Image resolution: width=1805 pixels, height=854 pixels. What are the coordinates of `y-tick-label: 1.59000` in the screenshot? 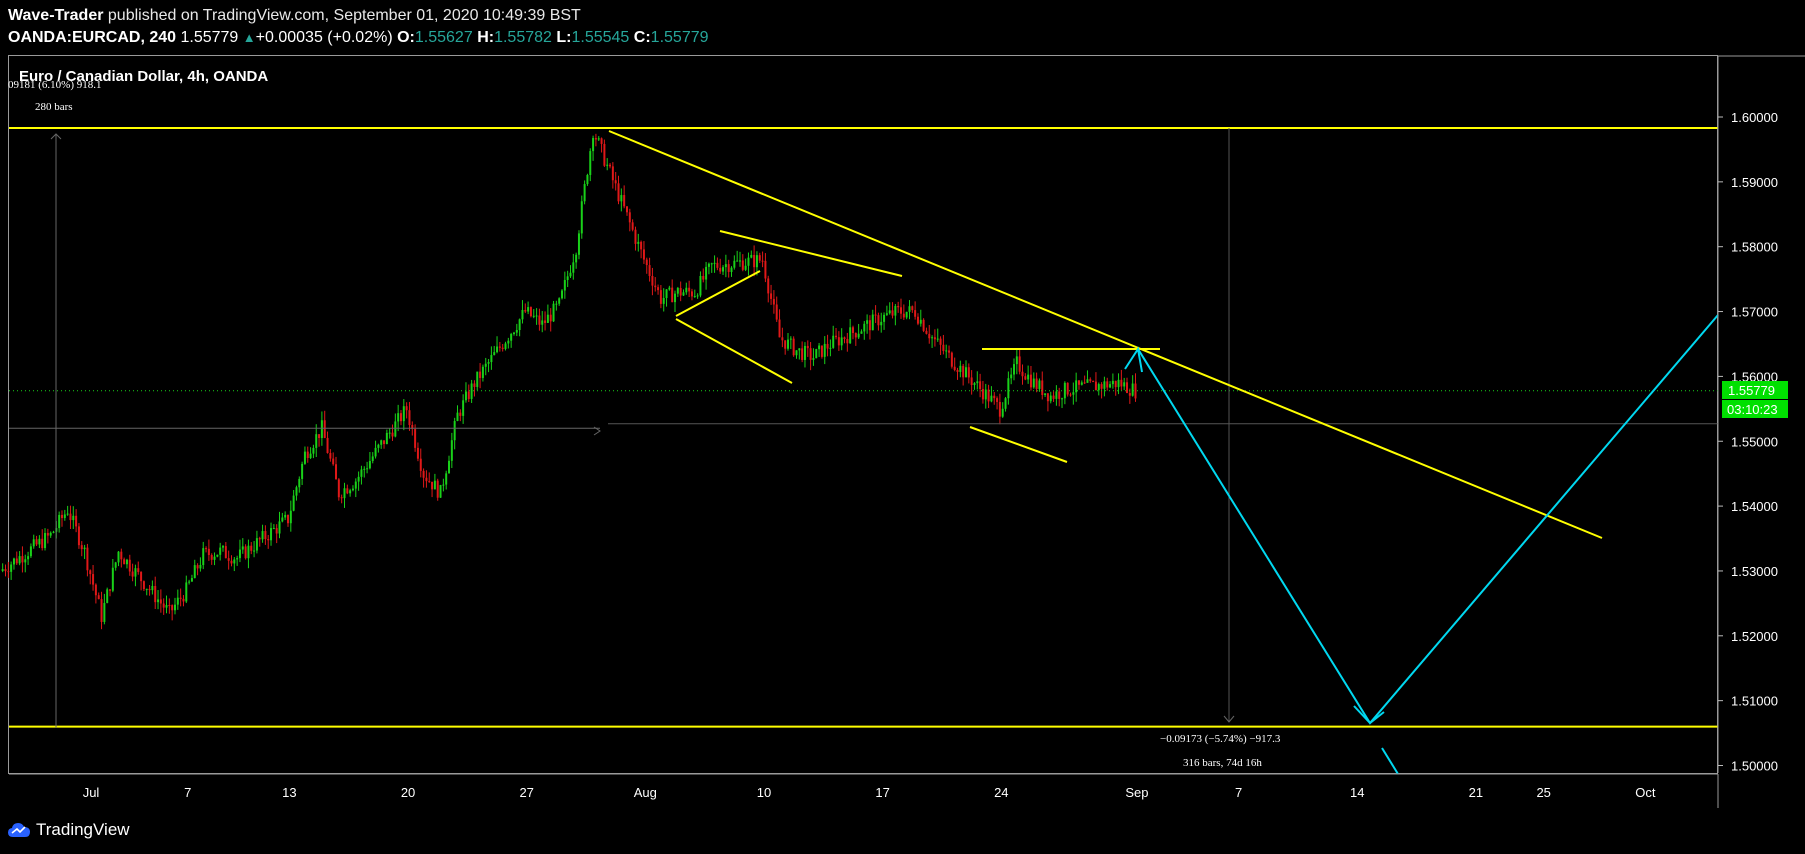 It's located at (1754, 182).